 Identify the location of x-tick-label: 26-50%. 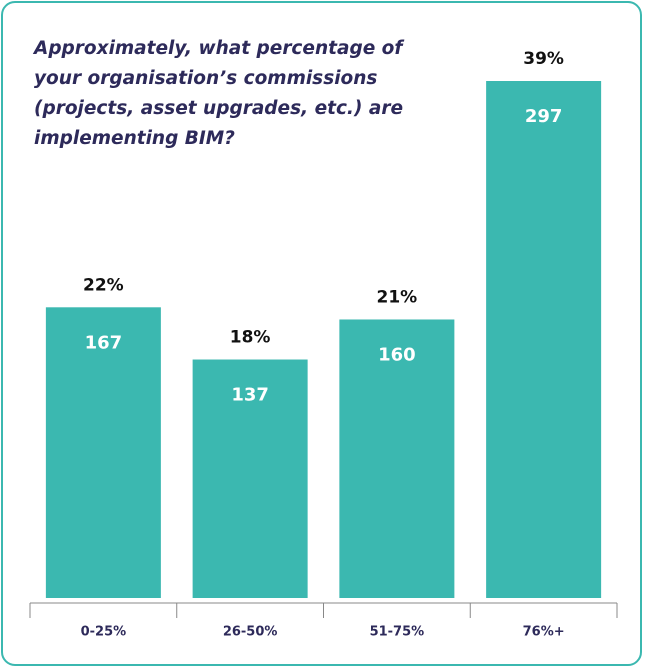
(250, 632).